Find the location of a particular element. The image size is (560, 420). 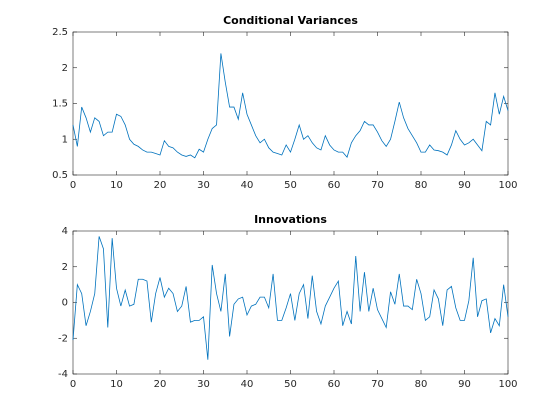

y-tick-label: 1 is located at coordinates (65, 139).